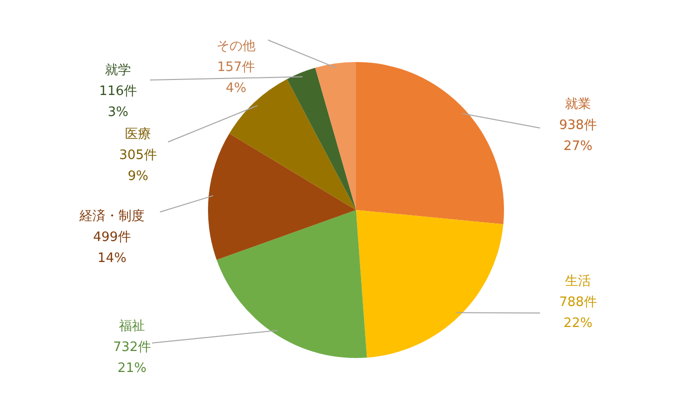  I want to click on slice-label: 医療, so click(138, 134).